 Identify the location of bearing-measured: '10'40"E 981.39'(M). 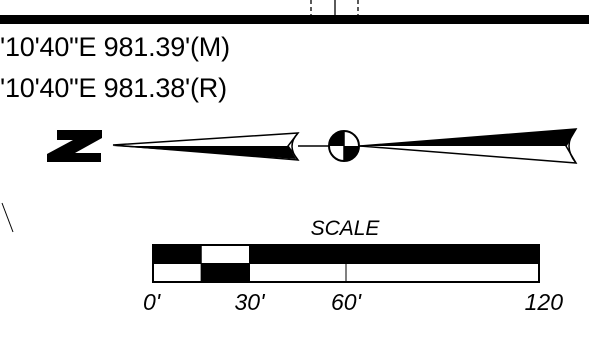
(115, 47).